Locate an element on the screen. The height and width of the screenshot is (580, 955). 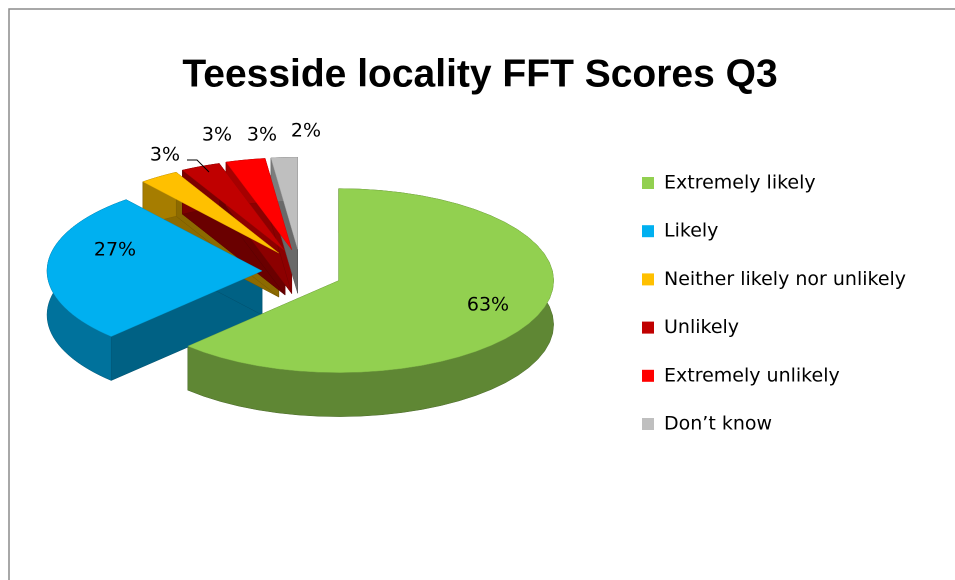
data-label: 2% is located at coordinates (306, 131).